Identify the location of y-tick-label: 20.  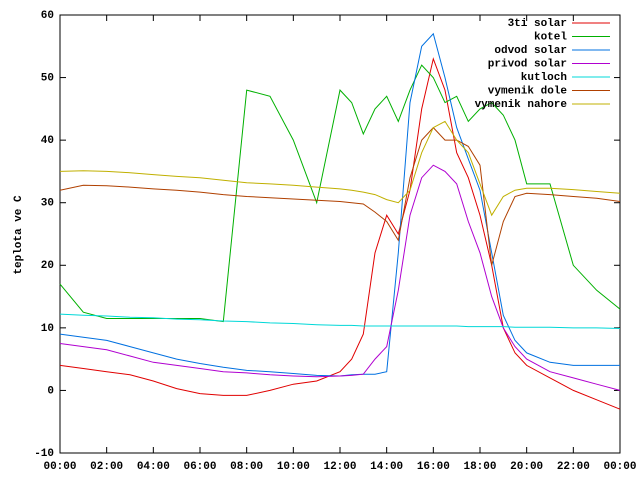
(47, 266).